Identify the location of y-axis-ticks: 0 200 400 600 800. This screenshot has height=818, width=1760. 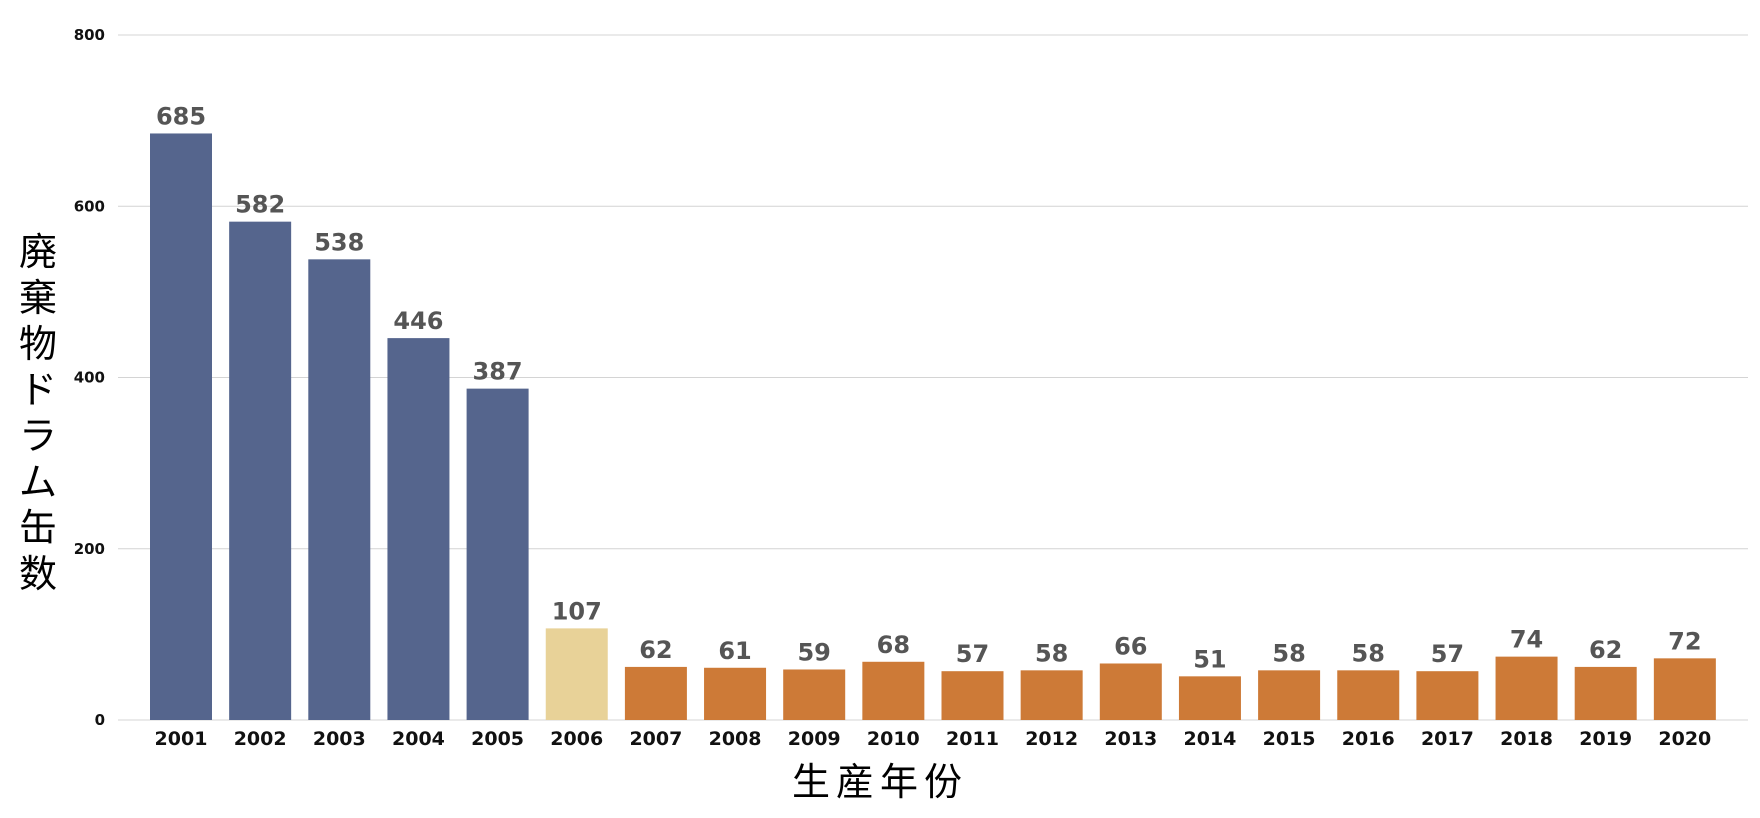
(89, 377).